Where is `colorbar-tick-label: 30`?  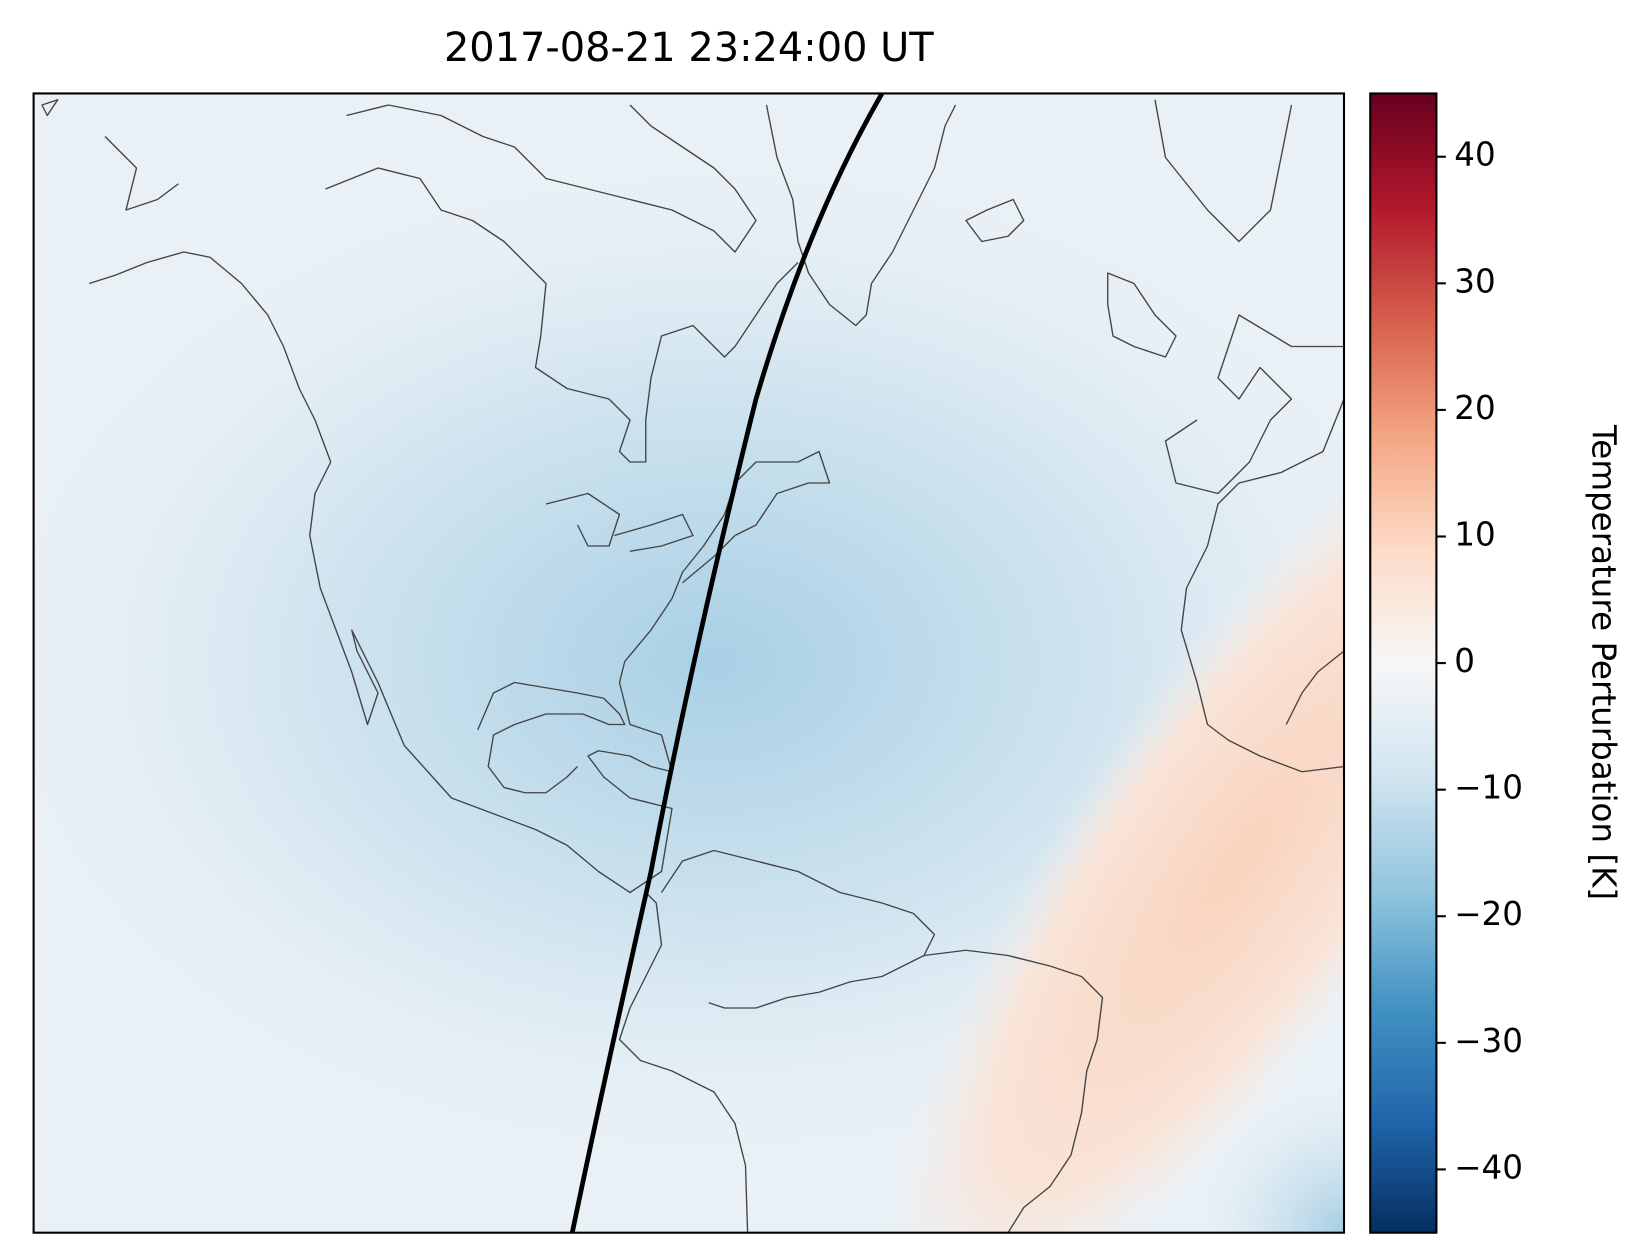
colorbar-tick-label: 30 is located at coordinates (1474, 281).